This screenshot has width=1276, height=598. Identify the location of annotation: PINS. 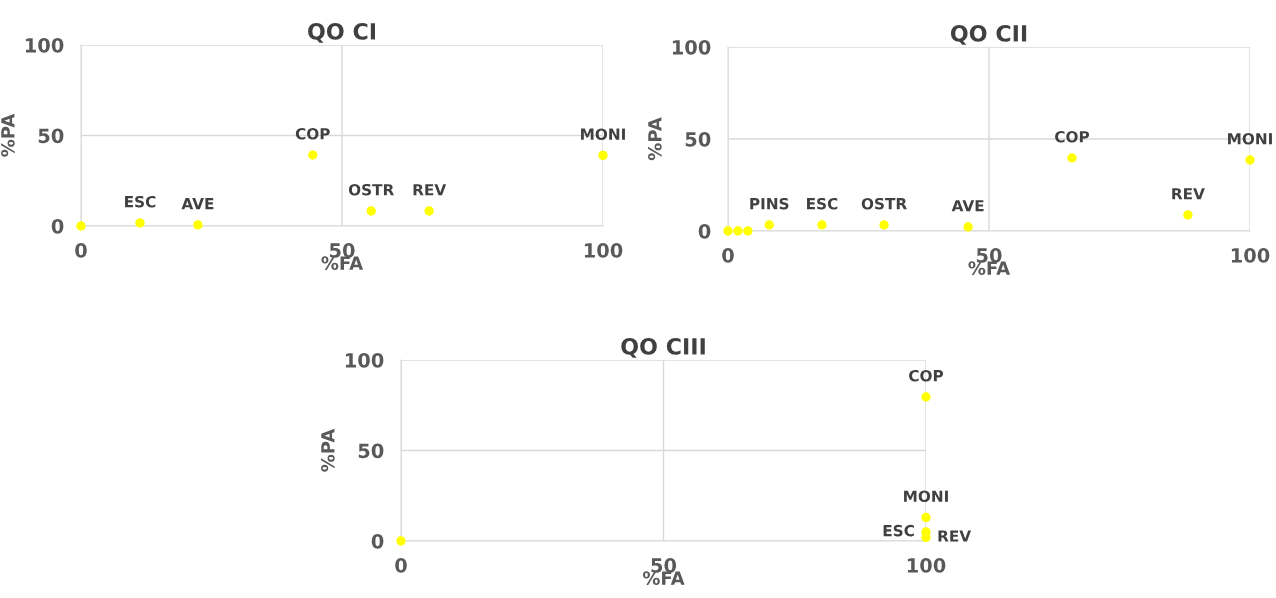
(769, 203).